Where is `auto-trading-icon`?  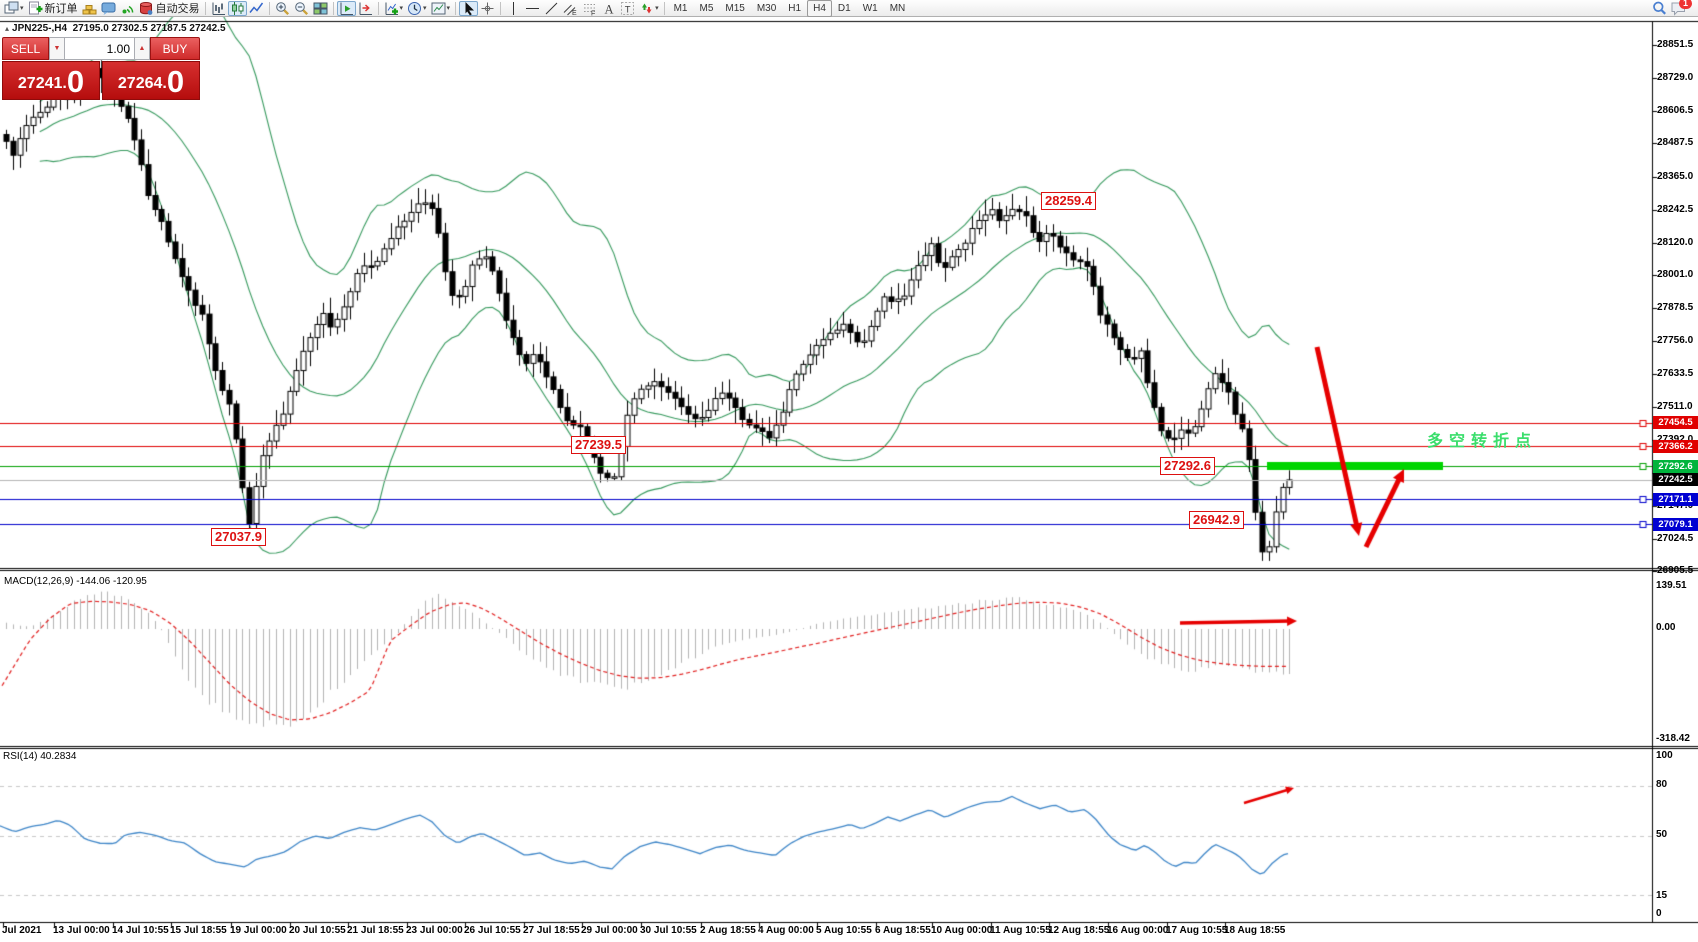
auto-trading-icon is located at coordinates (146, 8).